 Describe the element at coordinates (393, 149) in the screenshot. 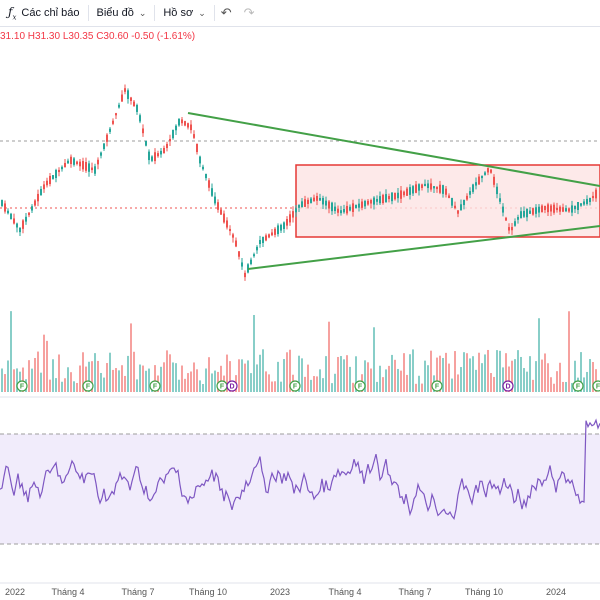

I see `trendline-upper` at that location.